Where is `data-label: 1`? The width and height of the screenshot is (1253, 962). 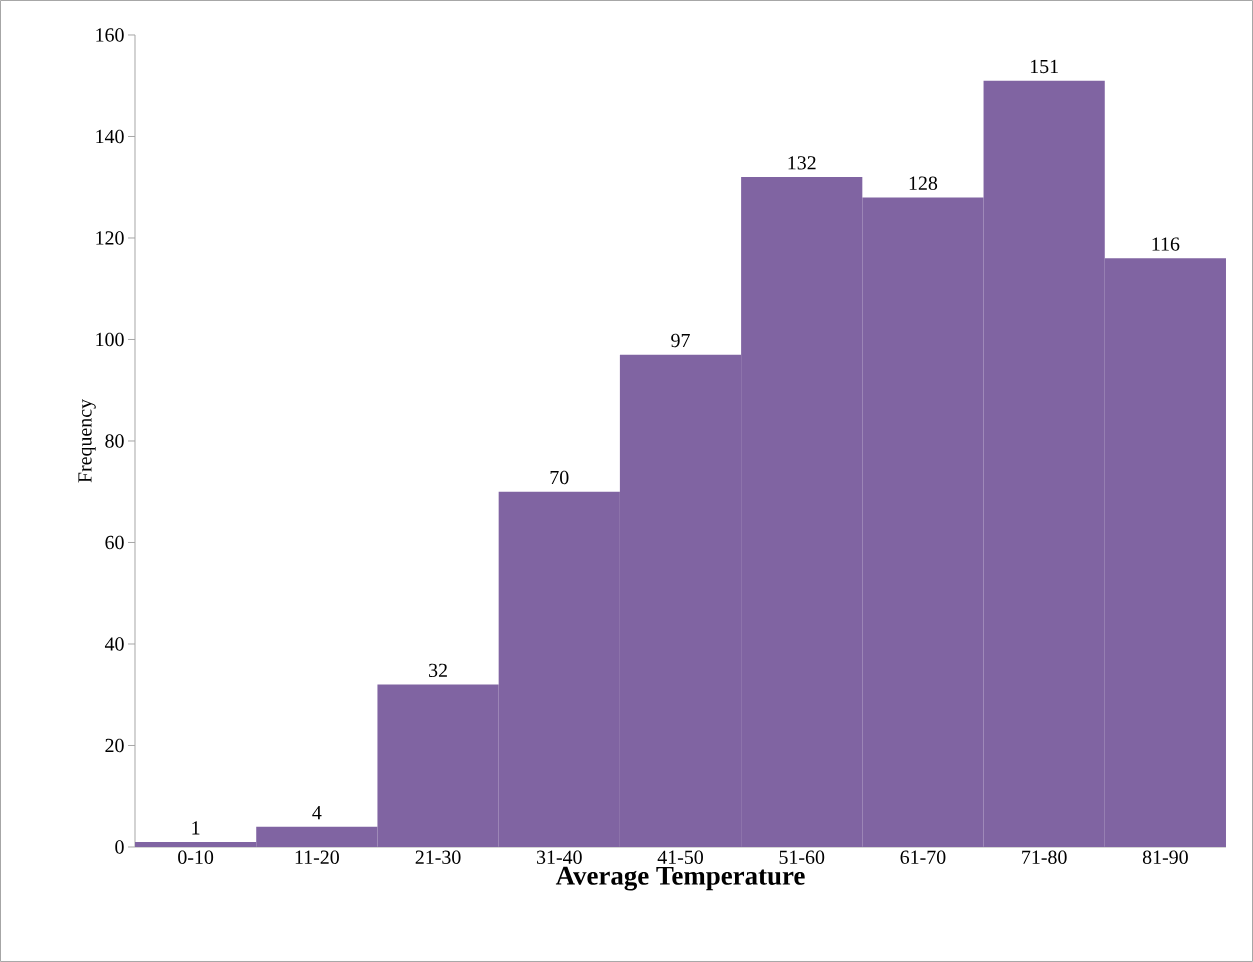
data-label: 1 is located at coordinates (196, 828).